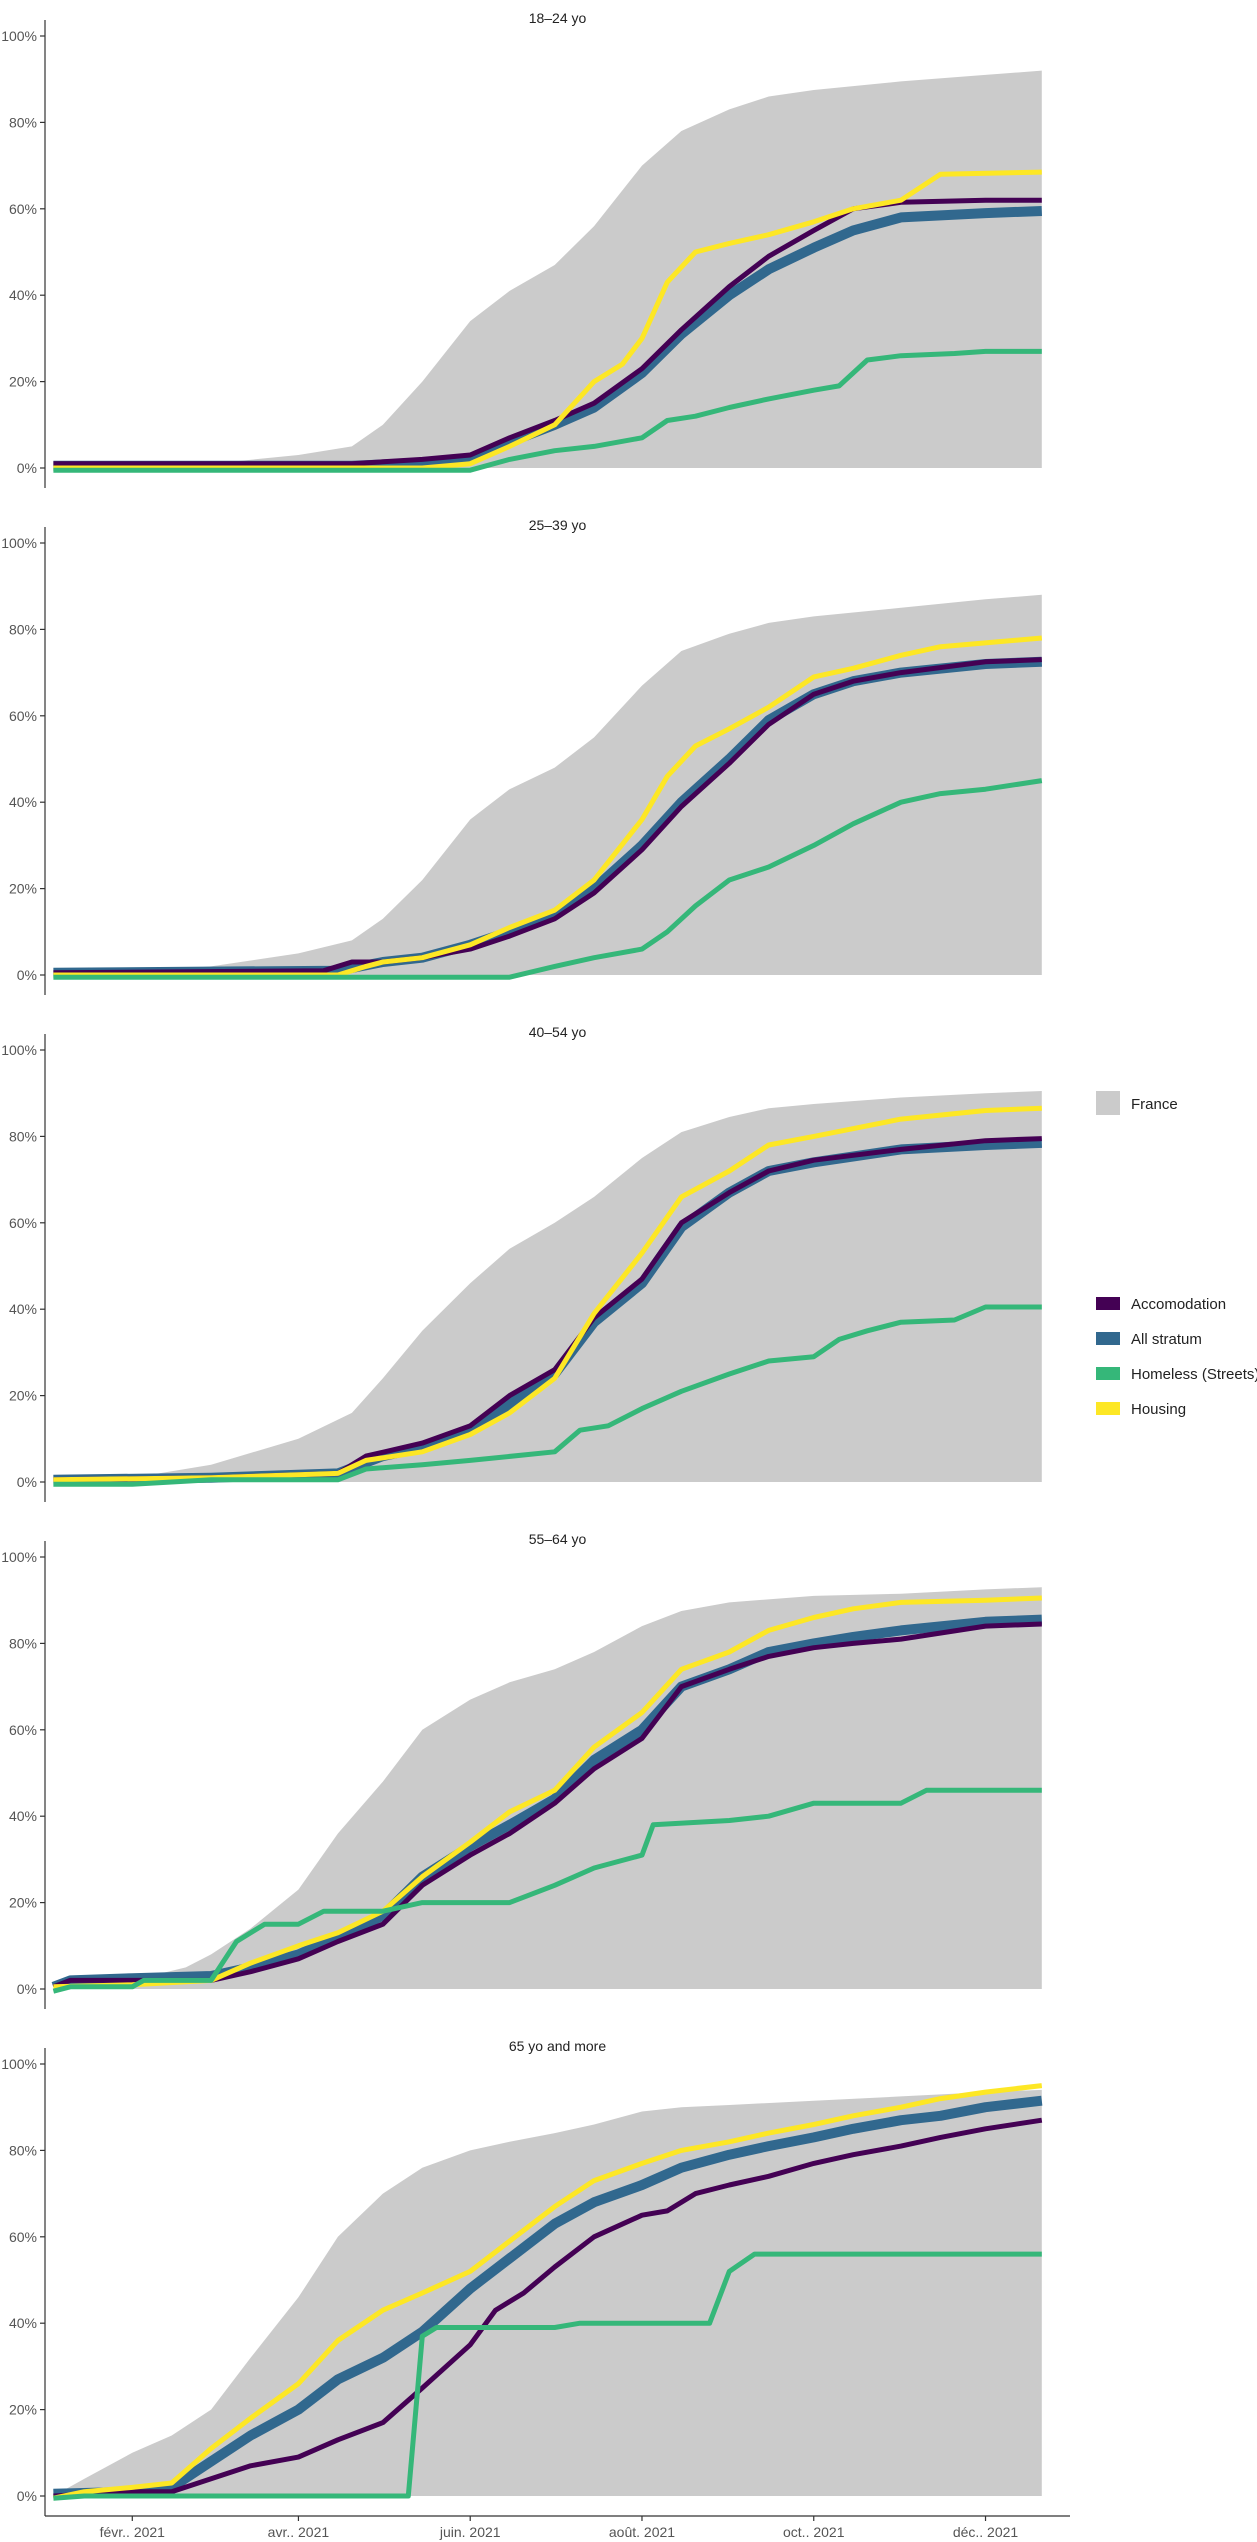  Describe the element at coordinates (986, 2532) in the screenshot. I see `x-tick-label: déc.. 2021` at that location.